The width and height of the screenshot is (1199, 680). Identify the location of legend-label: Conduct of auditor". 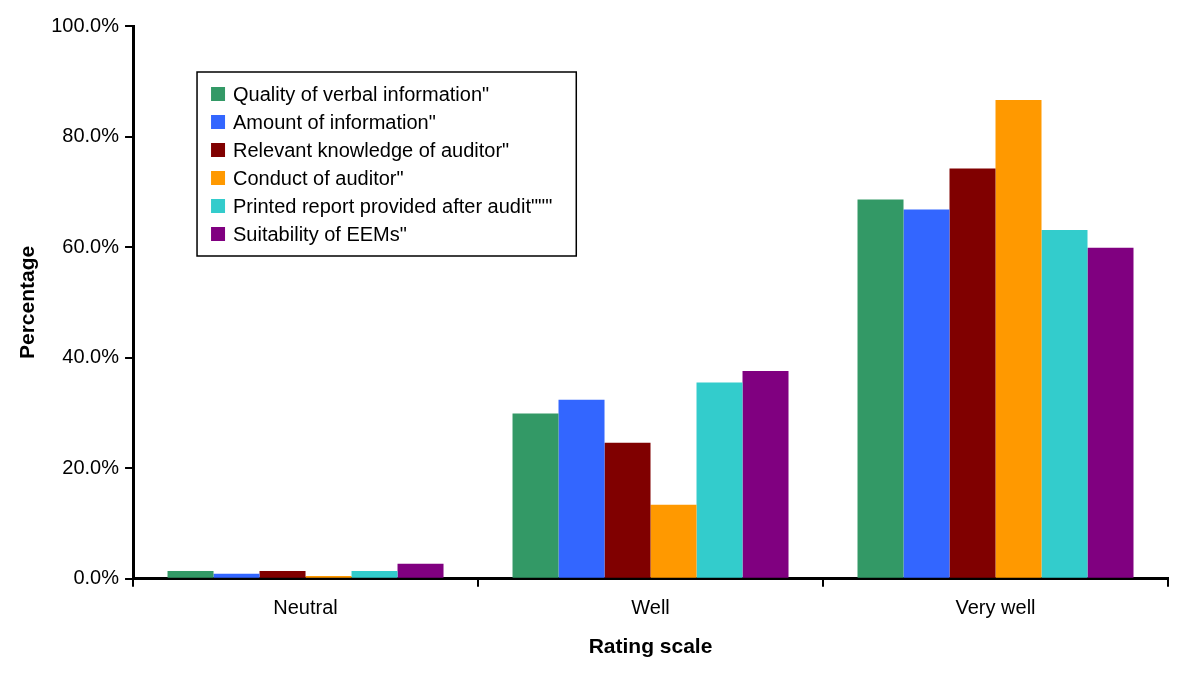
(318, 177).